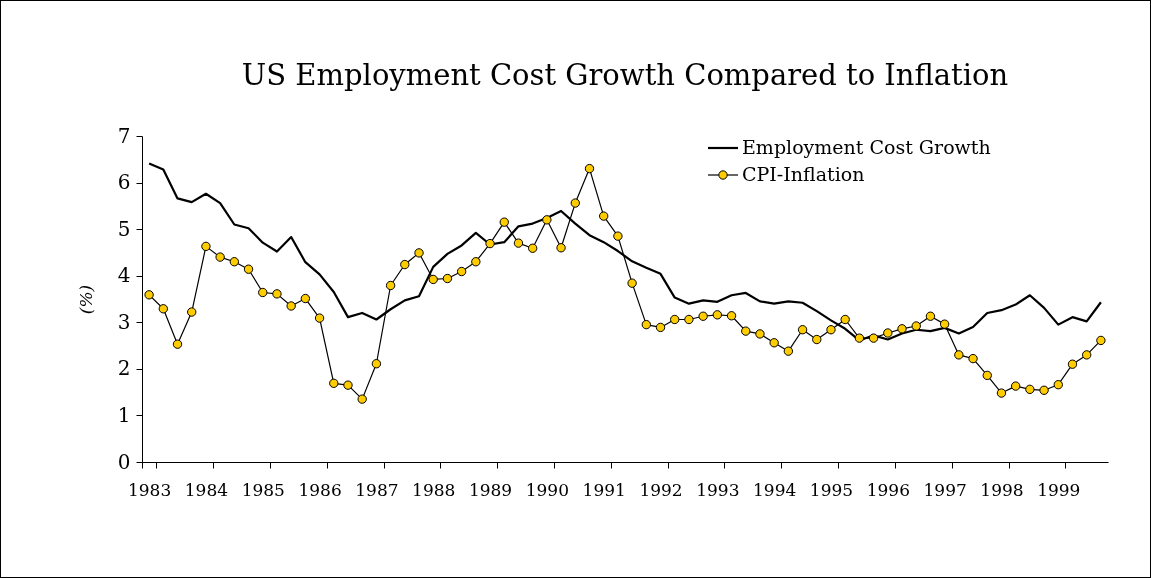 This screenshot has height=578, width=1151. Describe the element at coordinates (803, 174) in the screenshot. I see `legend-label: CPI-Inflation` at that location.